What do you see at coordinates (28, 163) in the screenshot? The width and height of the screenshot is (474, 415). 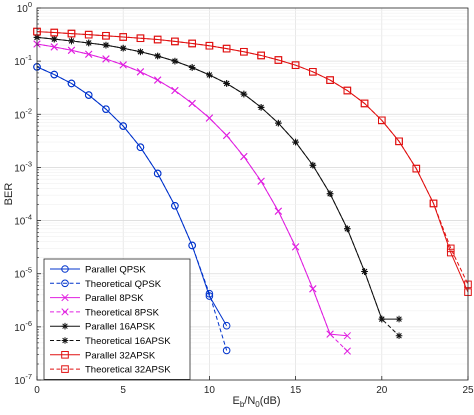 I see `y-tick-label-exponent: -3` at bounding box center [28, 163].